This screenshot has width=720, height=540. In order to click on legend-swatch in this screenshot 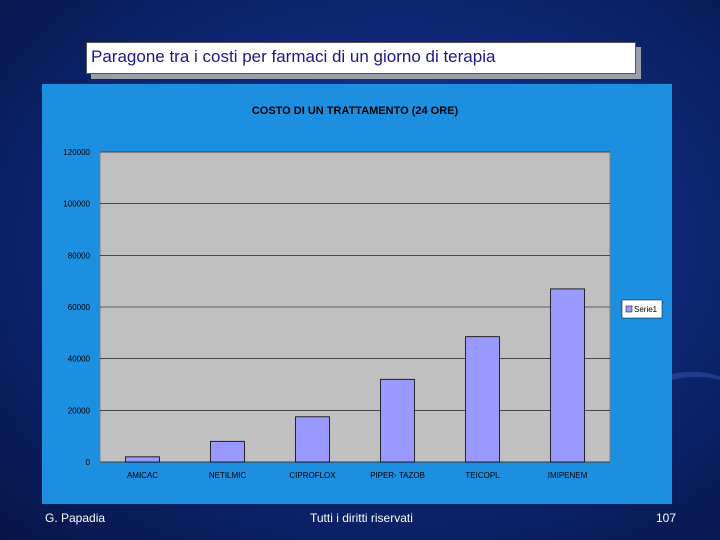, I will do `click(629, 309)`.